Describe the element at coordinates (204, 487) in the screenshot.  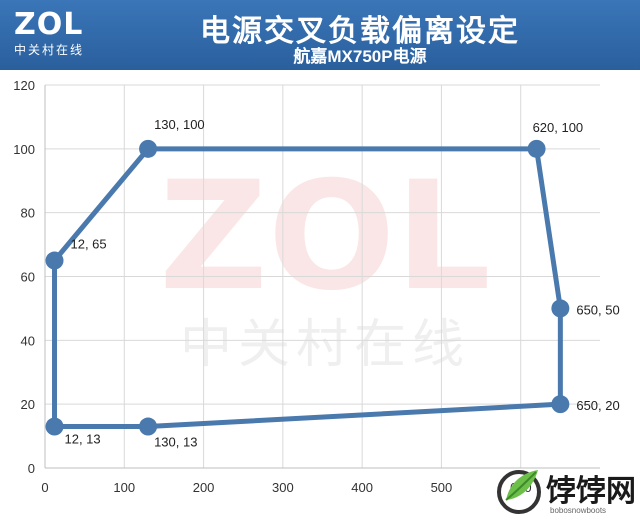
I see `x-tick-label: 200` at that location.